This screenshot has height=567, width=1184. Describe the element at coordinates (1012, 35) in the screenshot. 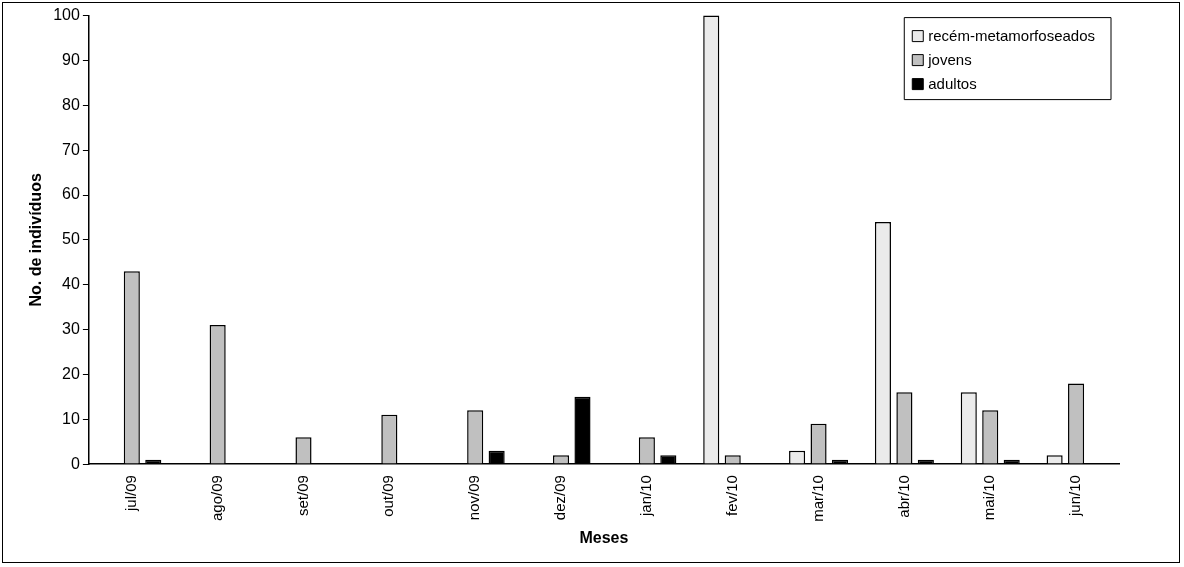

I see `legend-label: recém-metamorfoseados` at that location.